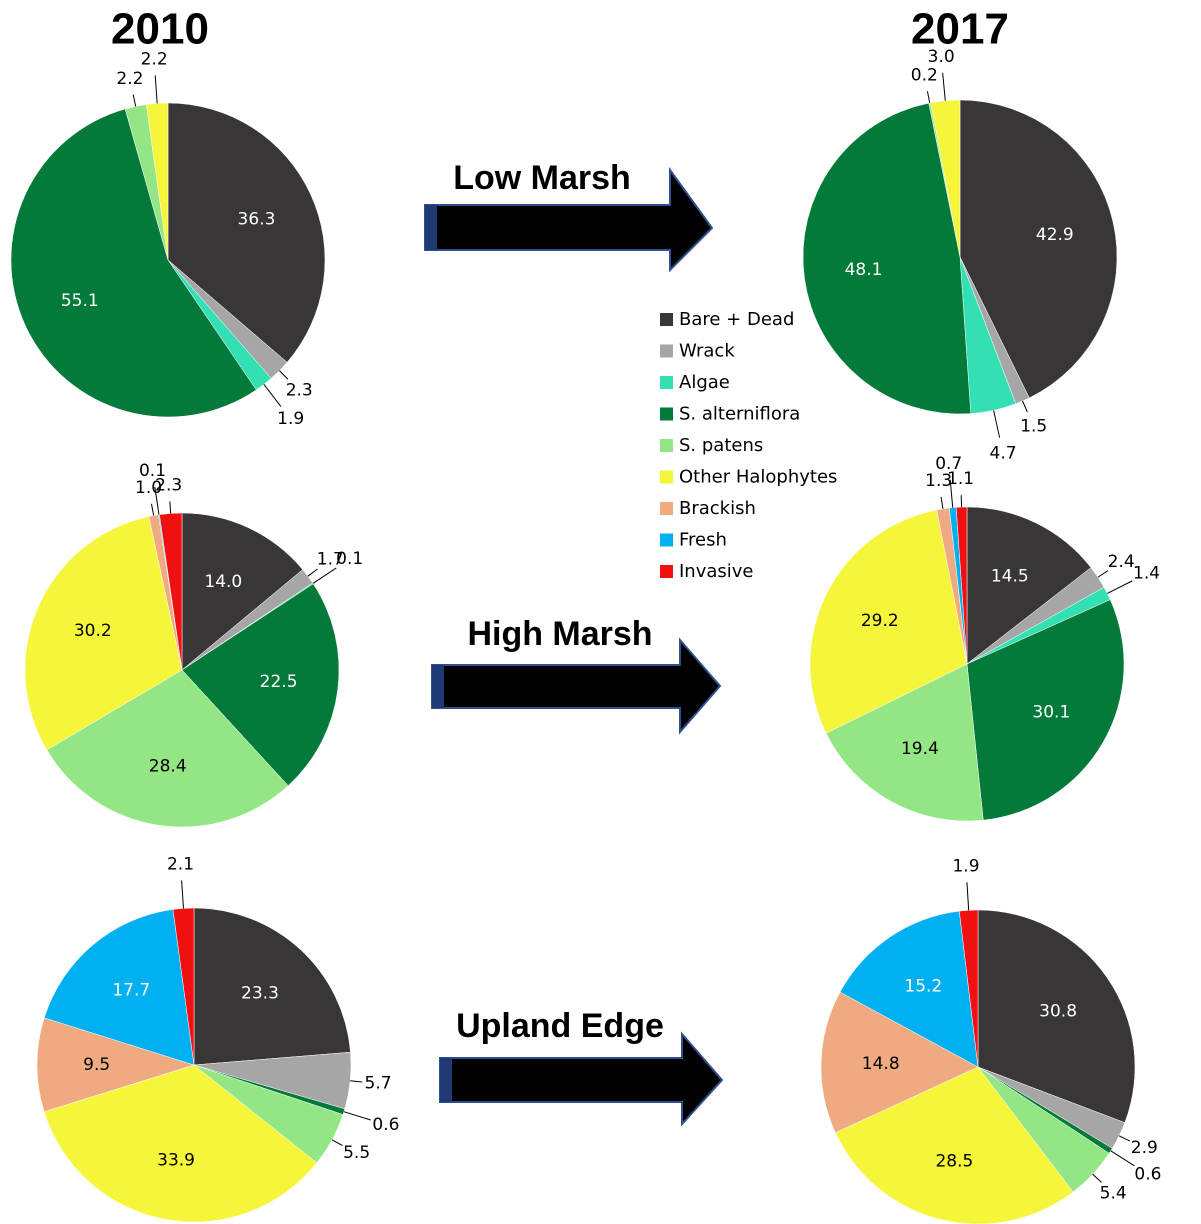 The image size is (1201, 1224). I want to click on row-label: Upland Edge, so click(560, 1026).